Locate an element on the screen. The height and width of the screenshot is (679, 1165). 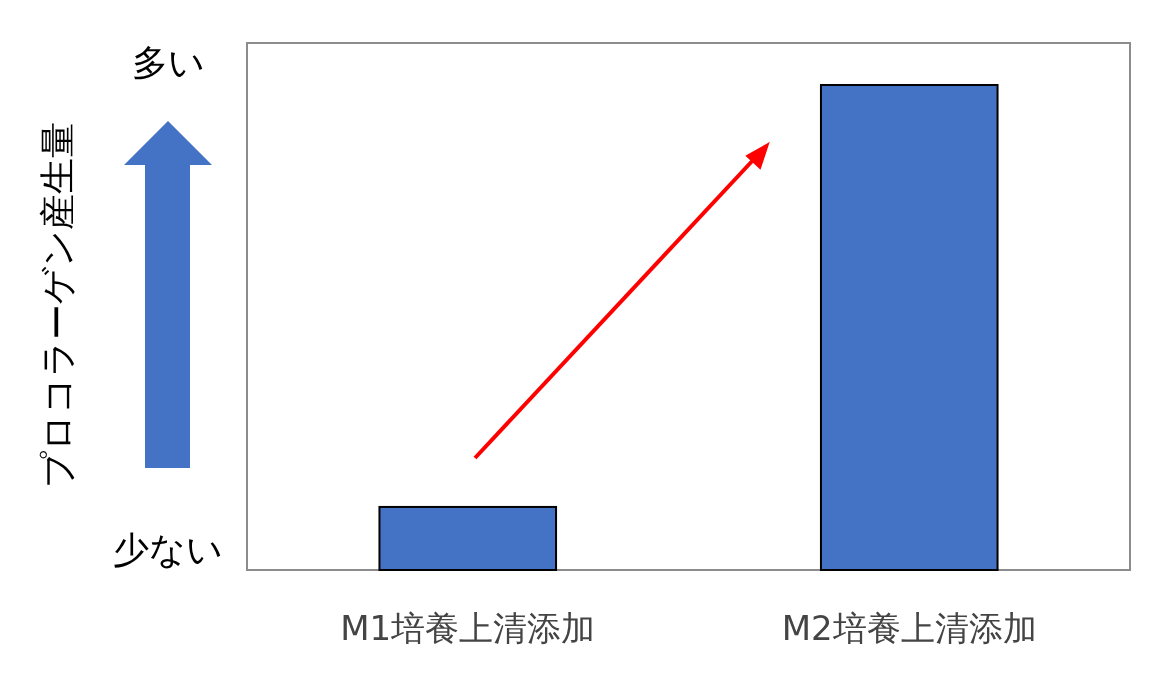
text: 少ない is located at coordinates (168, 549).